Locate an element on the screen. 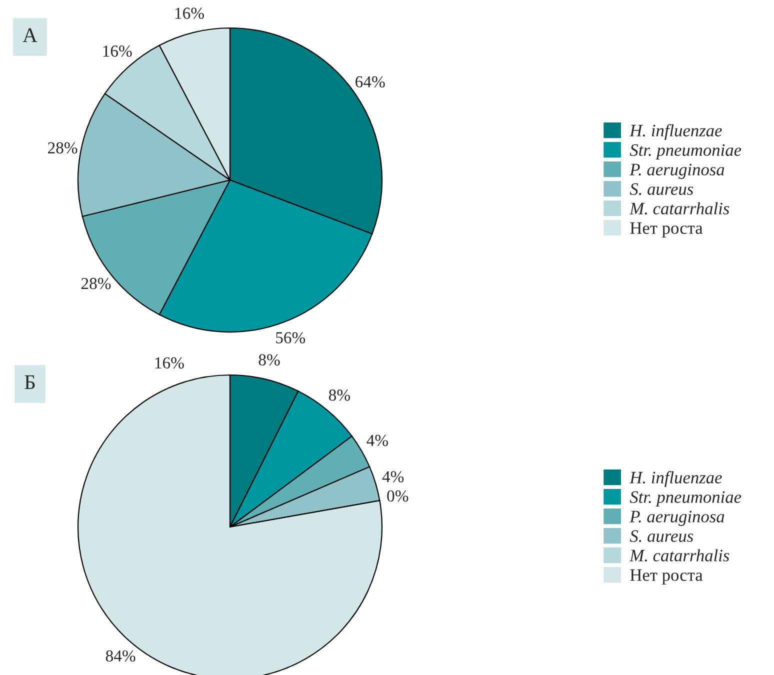 This screenshot has width=774, height=675. text: 16% is located at coordinates (169, 363).